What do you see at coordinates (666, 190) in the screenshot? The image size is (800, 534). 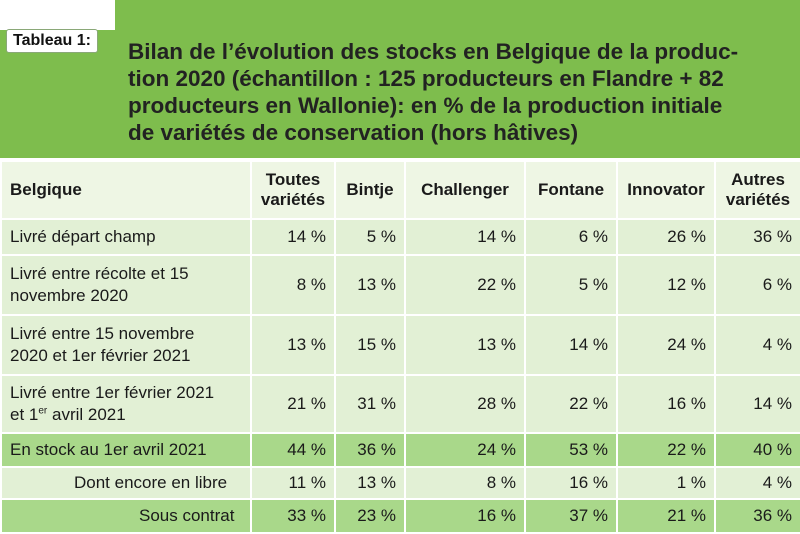 I see `column-header-innovator: Innovator` at bounding box center [666, 190].